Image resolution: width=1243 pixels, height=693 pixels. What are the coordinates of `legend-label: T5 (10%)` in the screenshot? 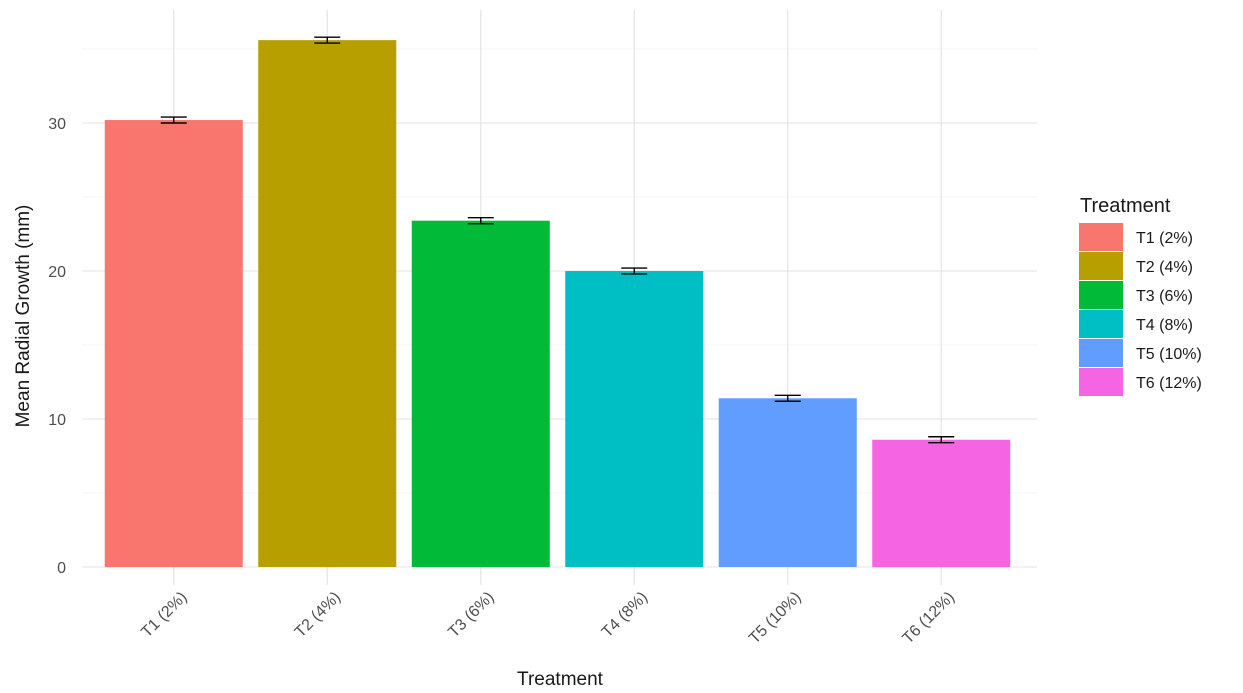 It's located at (1169, 354).